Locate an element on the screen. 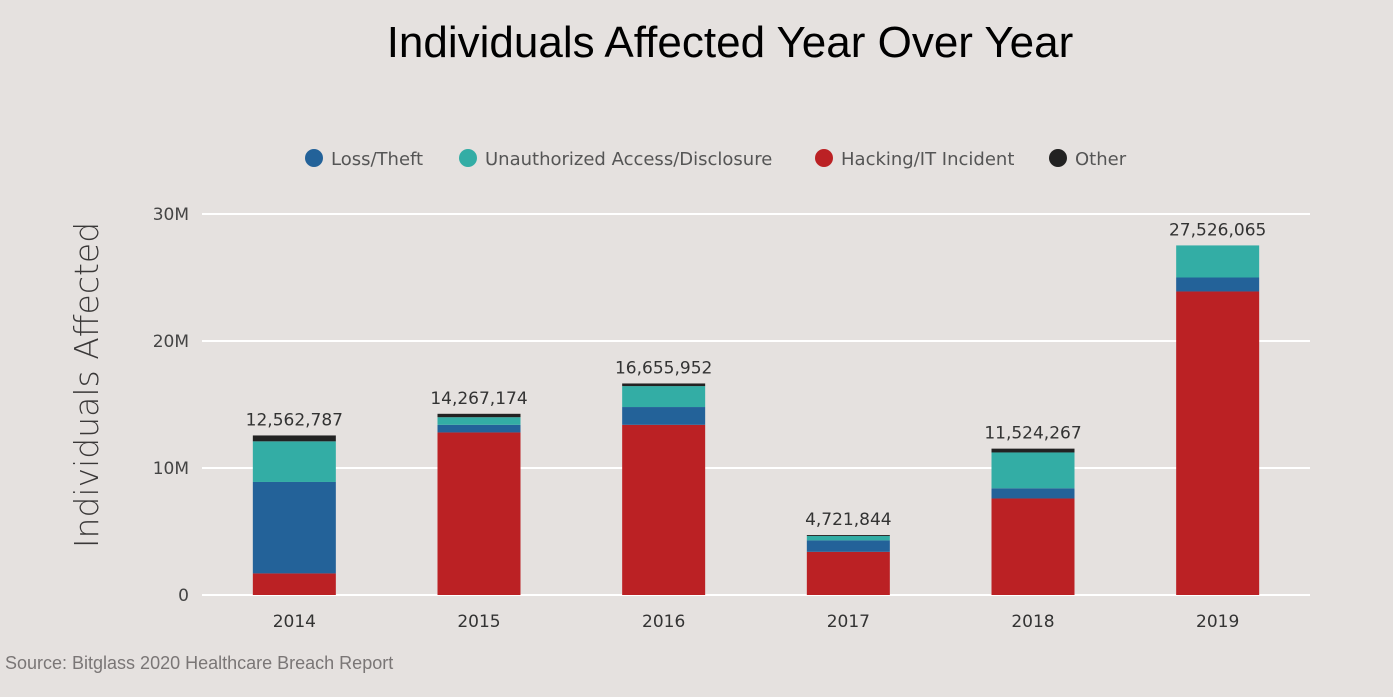  x-tick-label: 2016 is located at coordinates (663, 622).